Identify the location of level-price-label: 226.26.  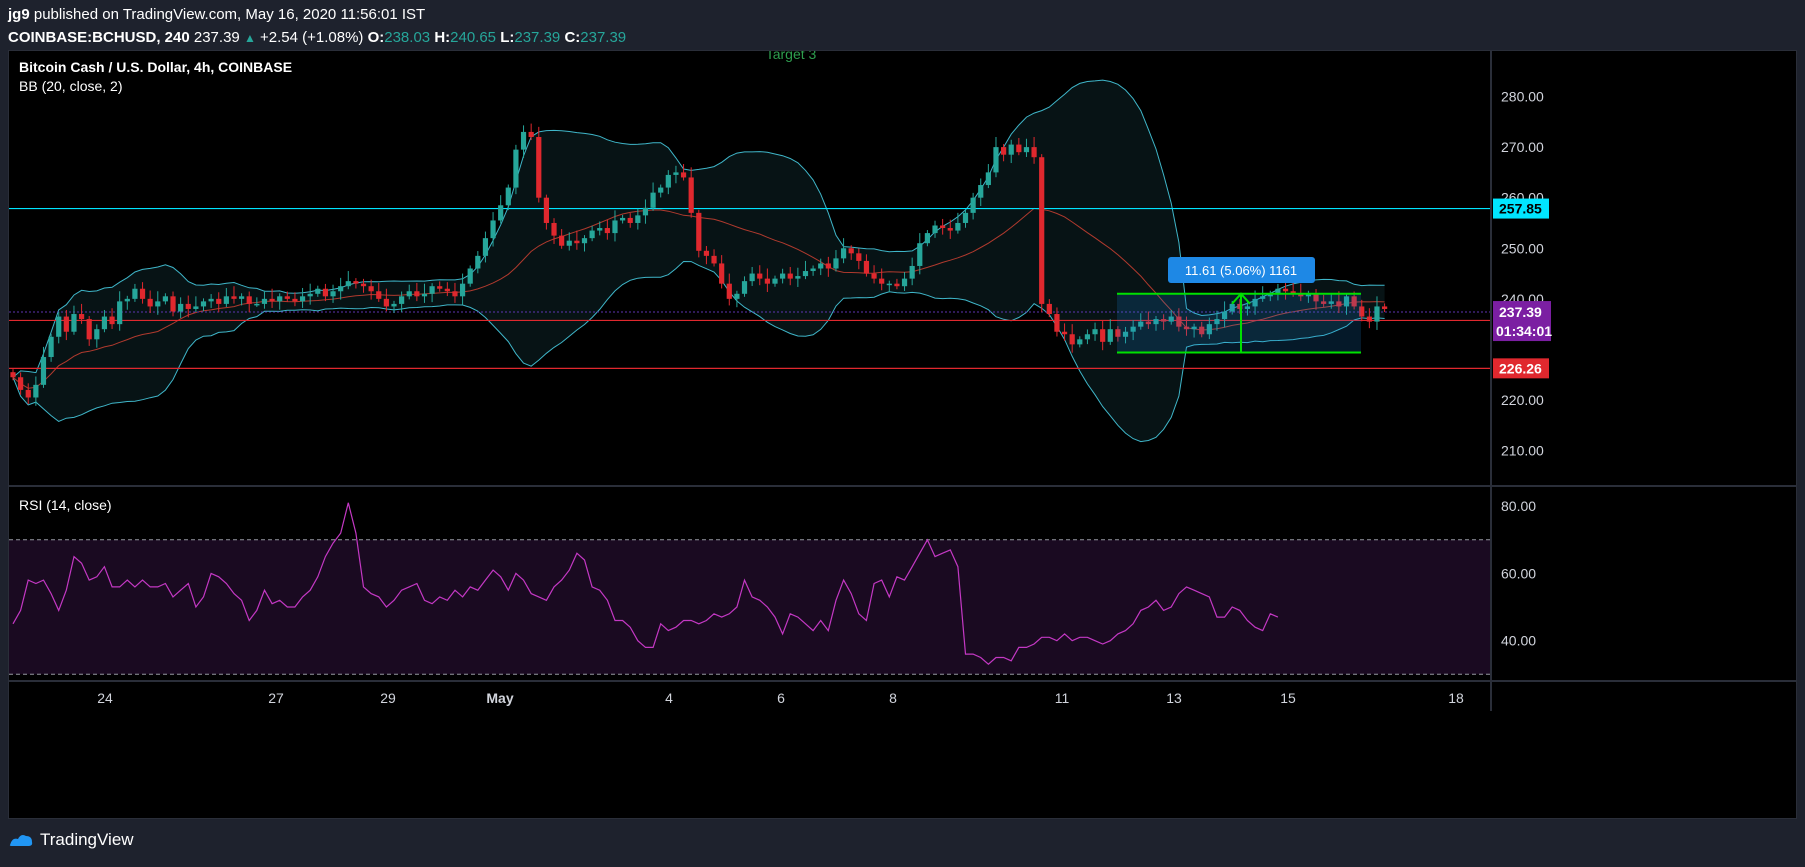
(1520, 368).